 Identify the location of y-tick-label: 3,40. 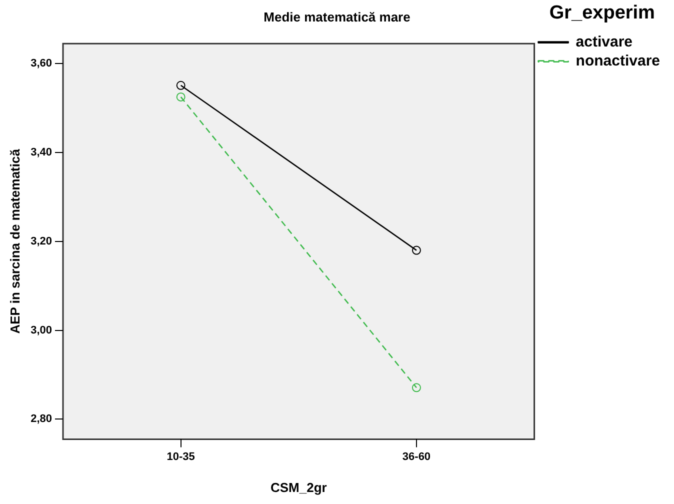
(41, 152).